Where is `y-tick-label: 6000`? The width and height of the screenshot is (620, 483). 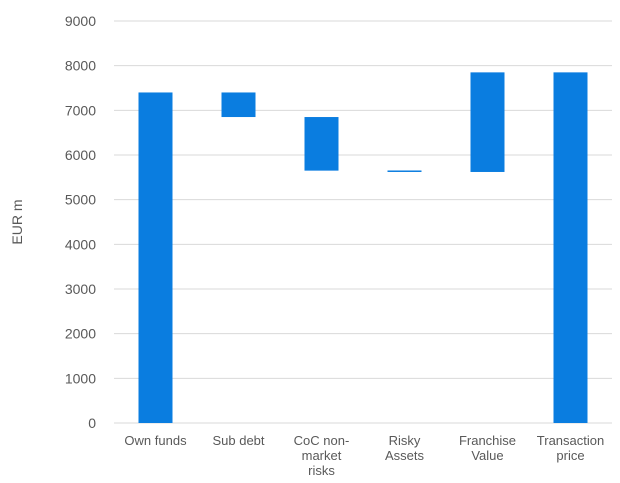
y-tick-label: 6000 is located at coordinates (80, 155).